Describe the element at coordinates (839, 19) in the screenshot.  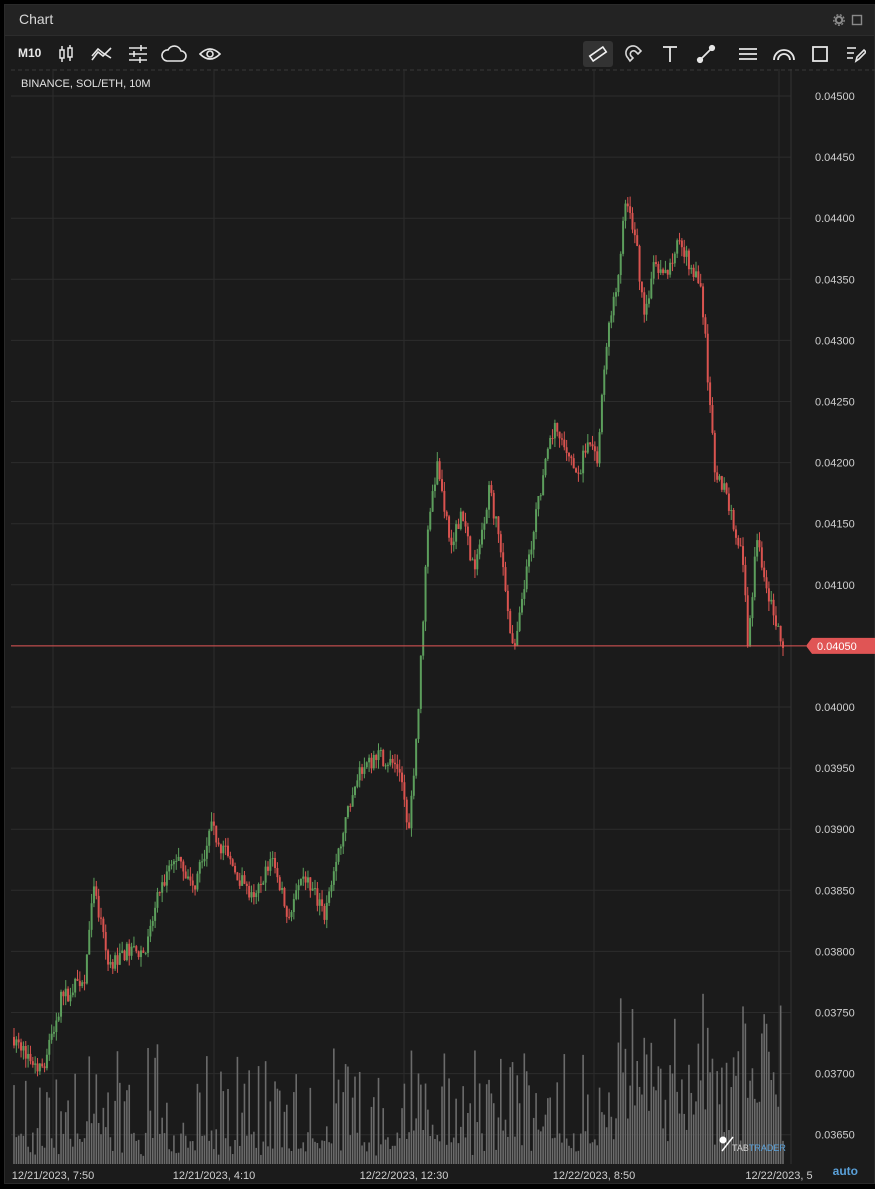
I see `gear-icon` at that location.